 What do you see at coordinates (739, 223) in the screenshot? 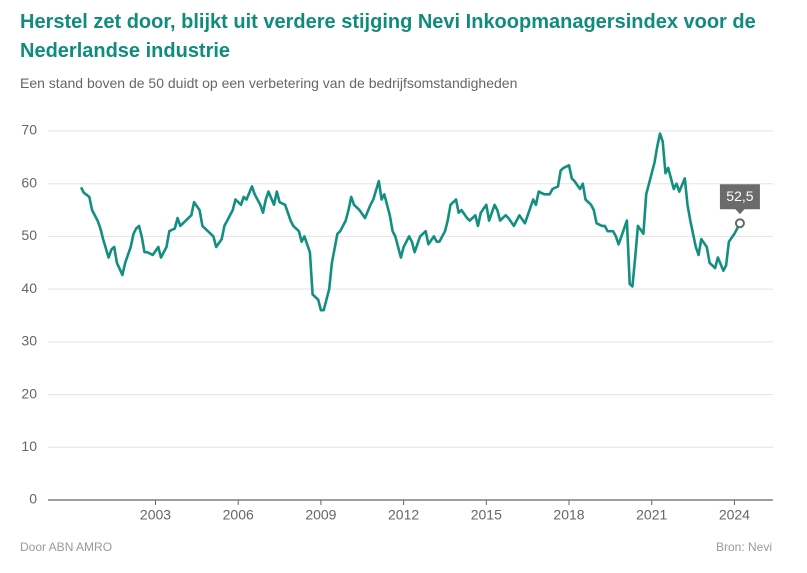
I see `end-point` at bounding box center [739, 223].